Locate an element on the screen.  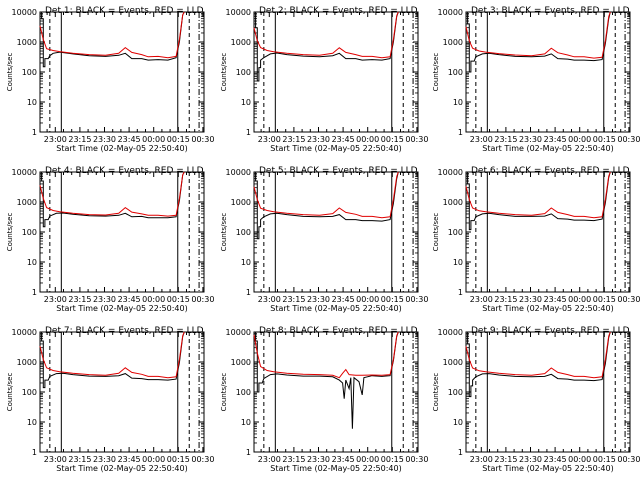
panel-title: Det 2: BLACK = Events, RED = LLD is located at coordinates (338, 11).